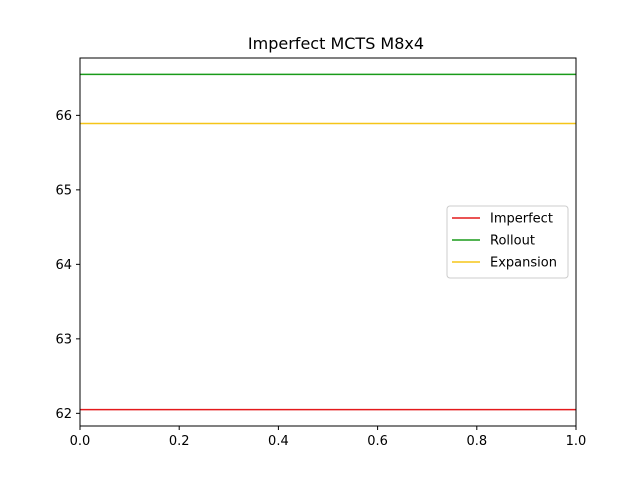 Image resolution: width=640 pixels, height=484 pixels. I want to click on x-tick-label: 0.6, so click(377, 441).